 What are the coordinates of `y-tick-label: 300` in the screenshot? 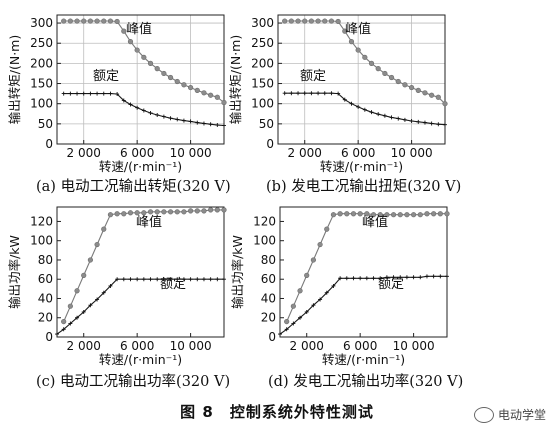 It's located at (262, 23).